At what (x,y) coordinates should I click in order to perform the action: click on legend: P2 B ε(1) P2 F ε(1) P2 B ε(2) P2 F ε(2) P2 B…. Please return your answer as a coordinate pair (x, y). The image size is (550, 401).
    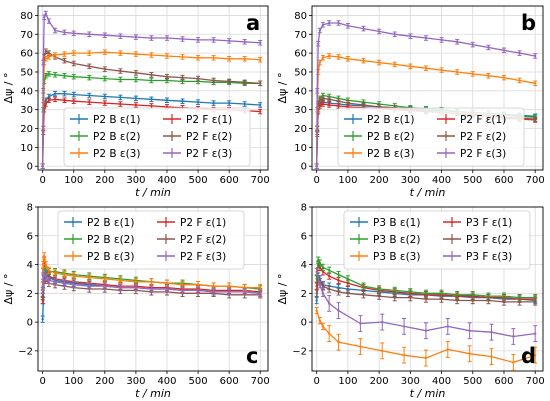
    Looking at the image, I should click on (157, 137).